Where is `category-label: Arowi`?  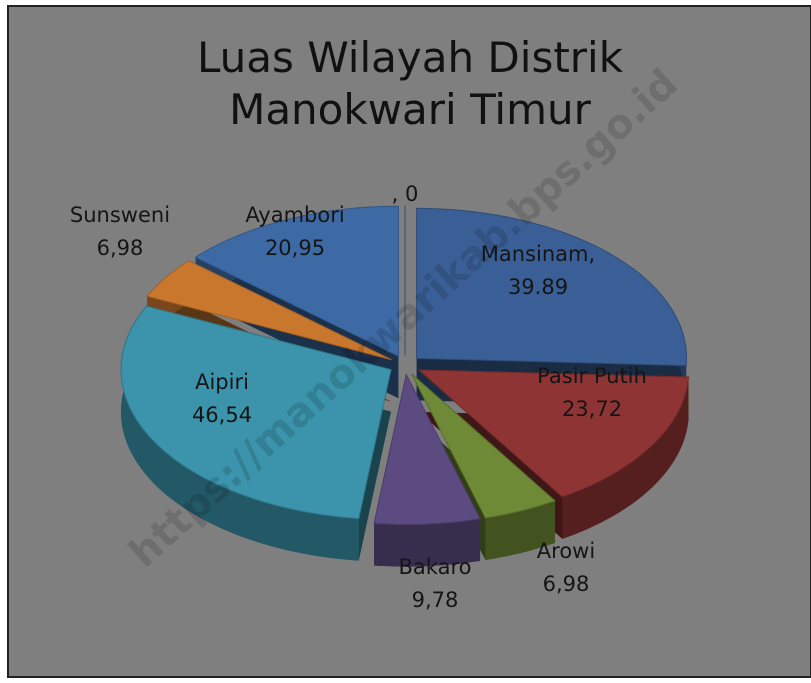 category-label: Arowi is located at coordinates (566, 551).